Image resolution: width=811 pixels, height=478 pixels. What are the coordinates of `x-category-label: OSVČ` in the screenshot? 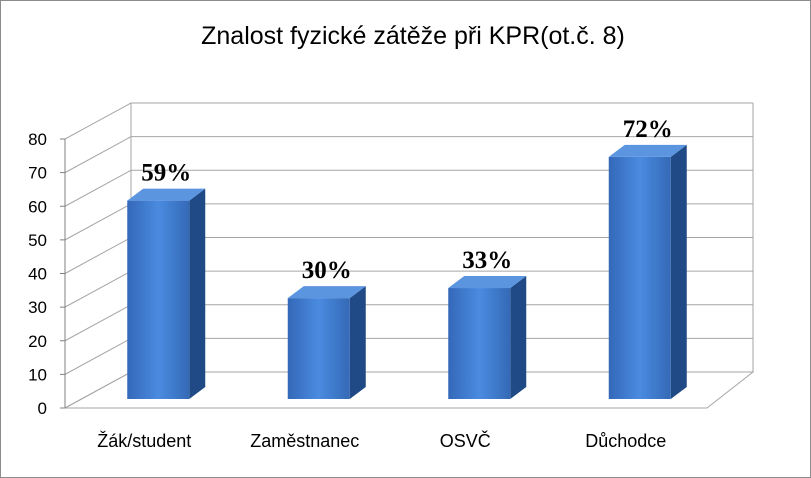 It's located at (465, 440).